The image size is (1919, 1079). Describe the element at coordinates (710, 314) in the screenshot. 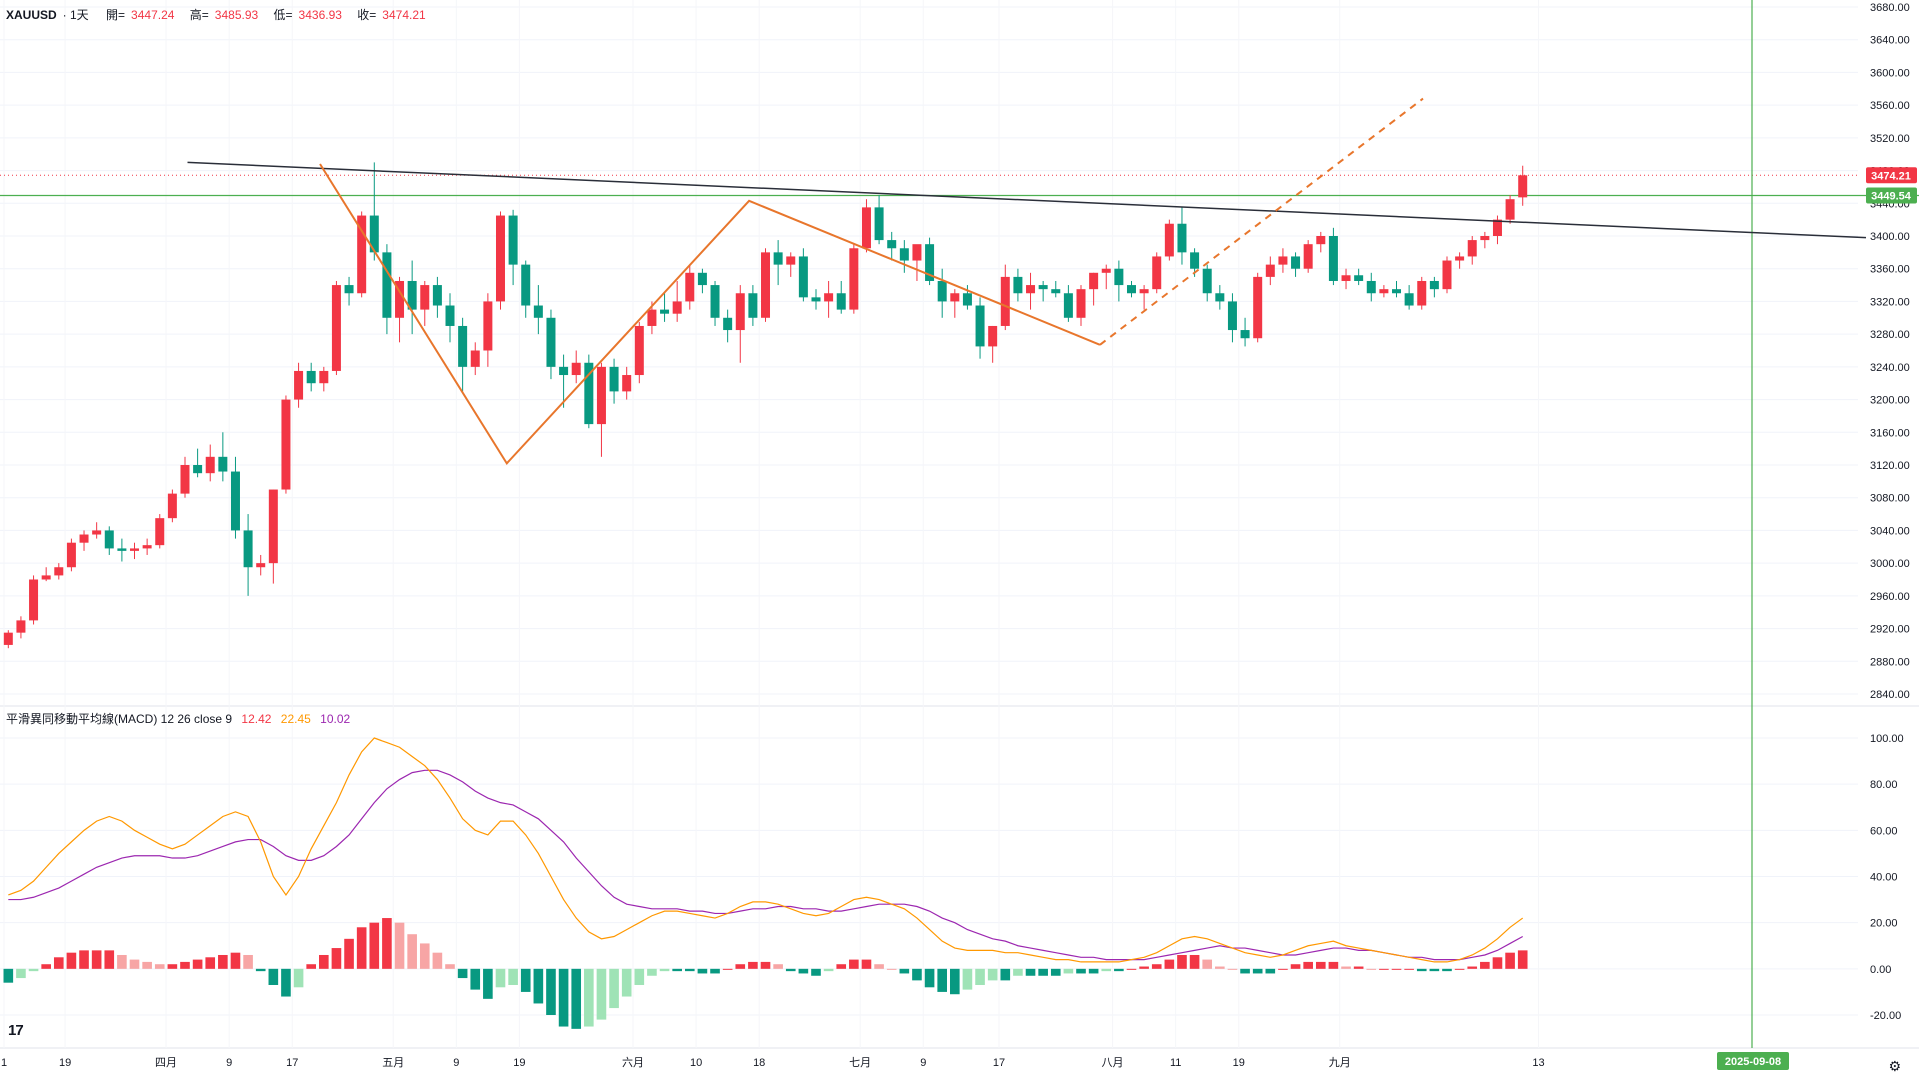

I see `zigzag-pattern` at that location.